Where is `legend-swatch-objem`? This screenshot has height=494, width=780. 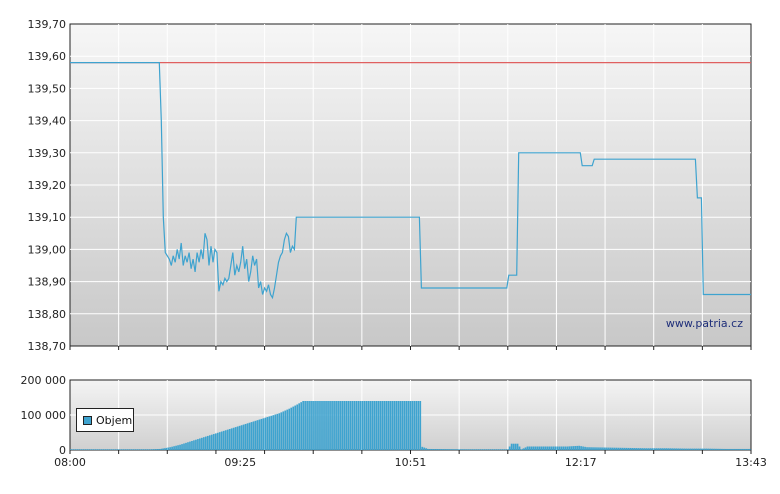
legend-swatch-objem is located at coordinates (87, 420).